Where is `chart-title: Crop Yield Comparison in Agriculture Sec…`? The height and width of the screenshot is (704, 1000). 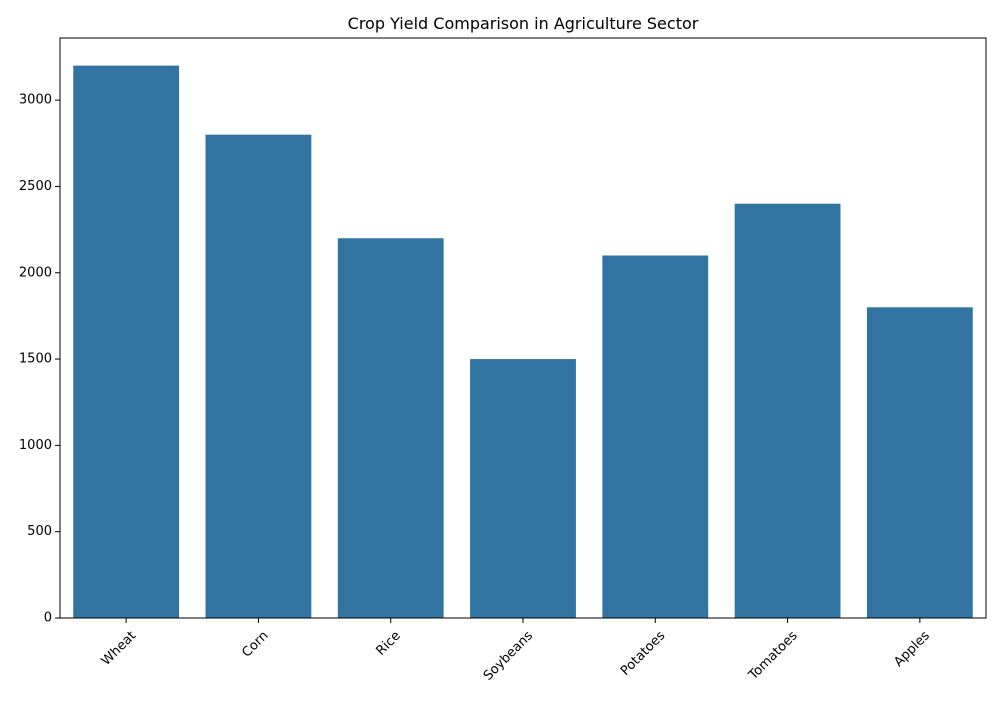
chart-title: Crop Yield Comparison in Agriculture Sec… is located at coordinates (523, 23).